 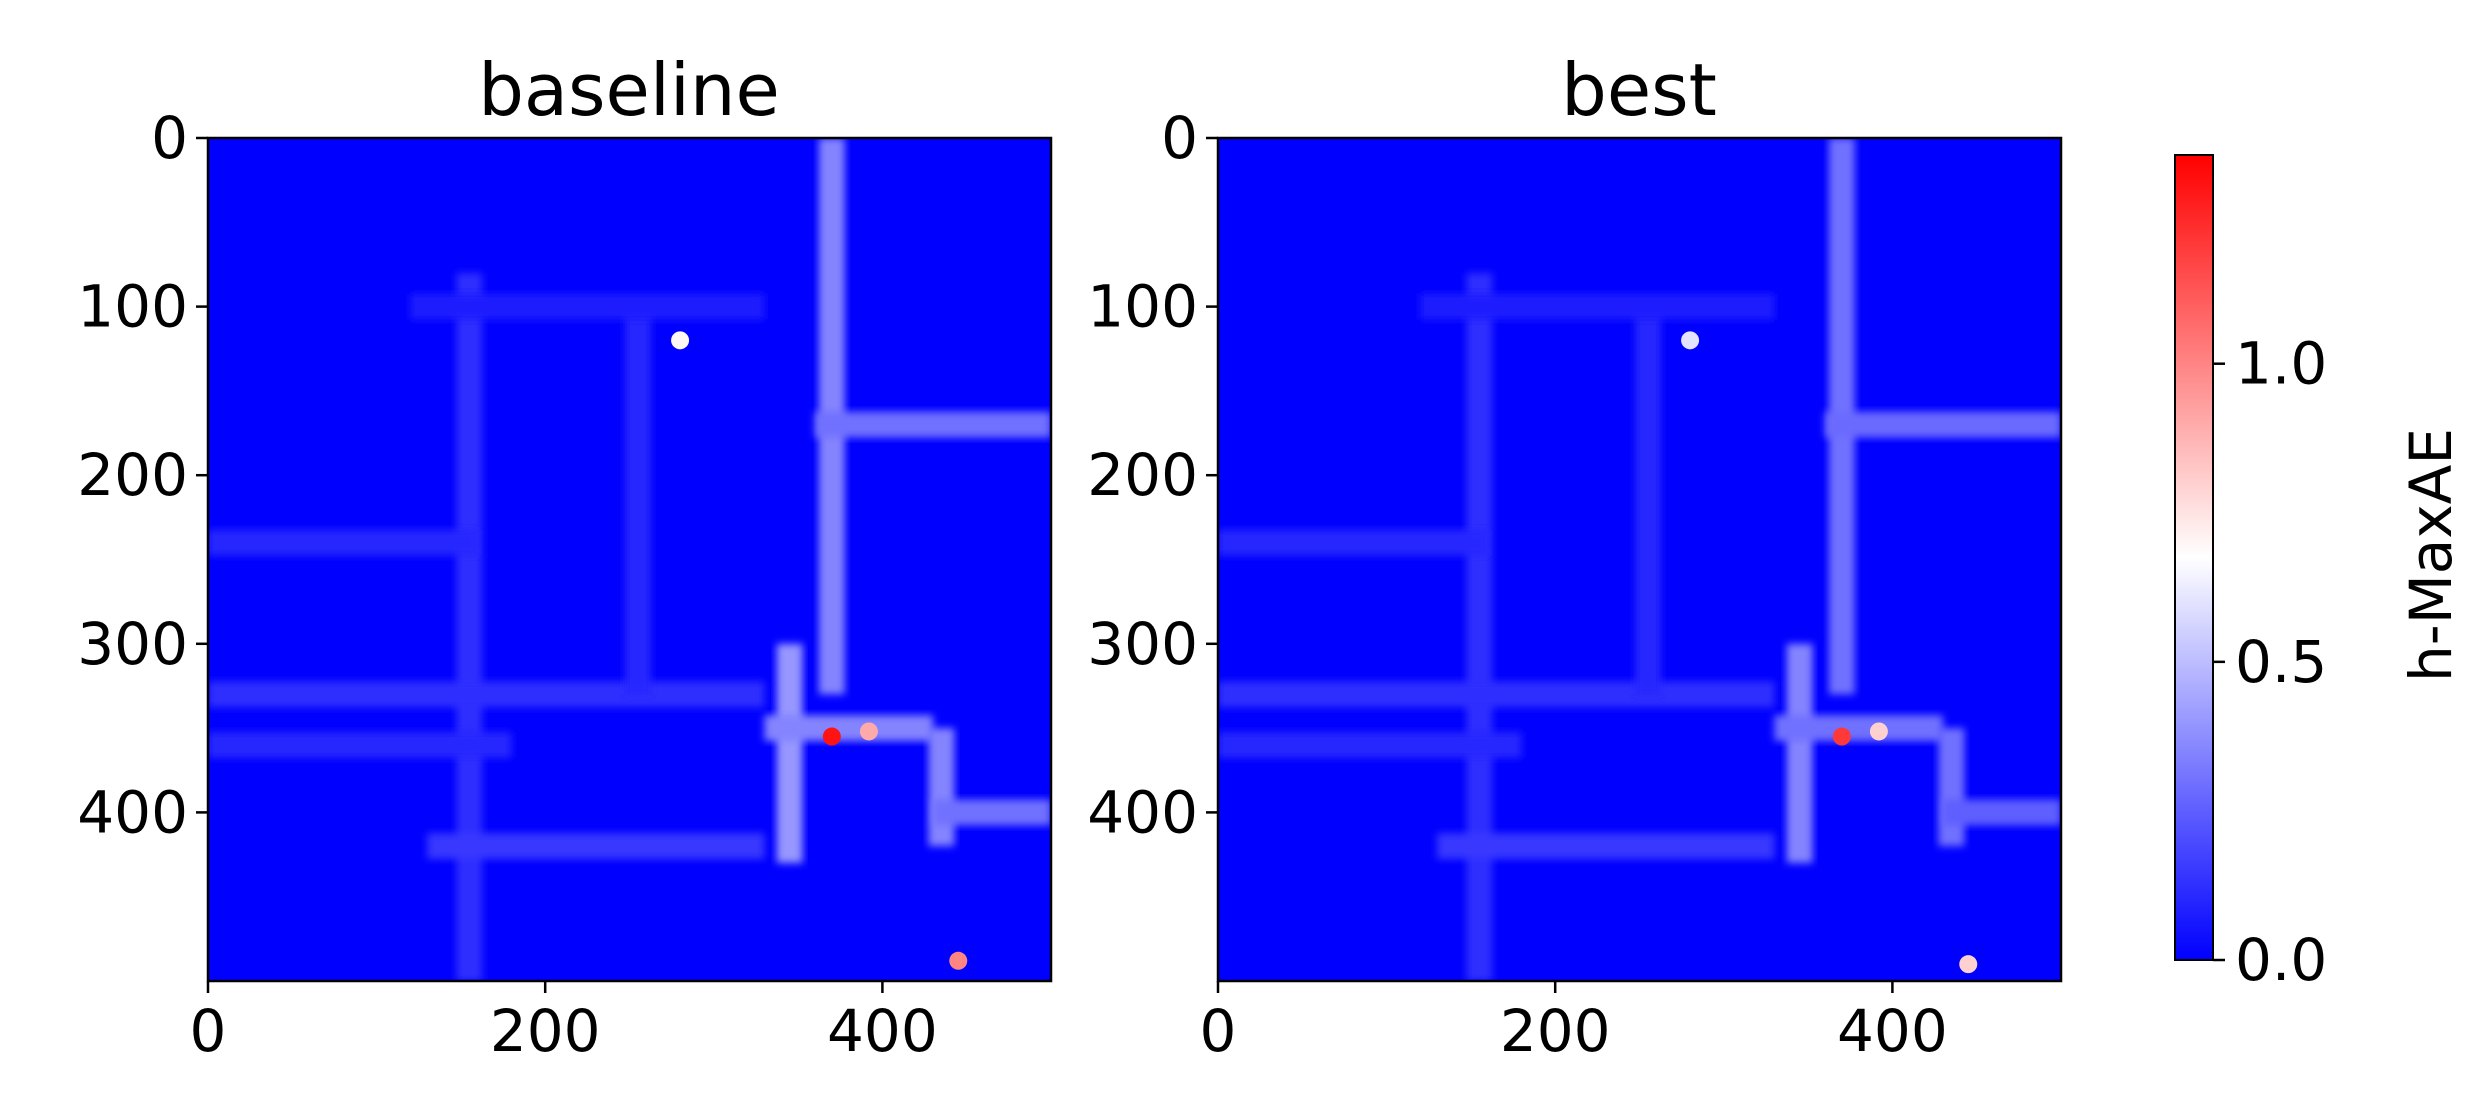 What do you see at coordinates (2281, 960) in the screenshot?
I see `colorbar-tick-label: 0.0` at bounding box center [2281, 960].